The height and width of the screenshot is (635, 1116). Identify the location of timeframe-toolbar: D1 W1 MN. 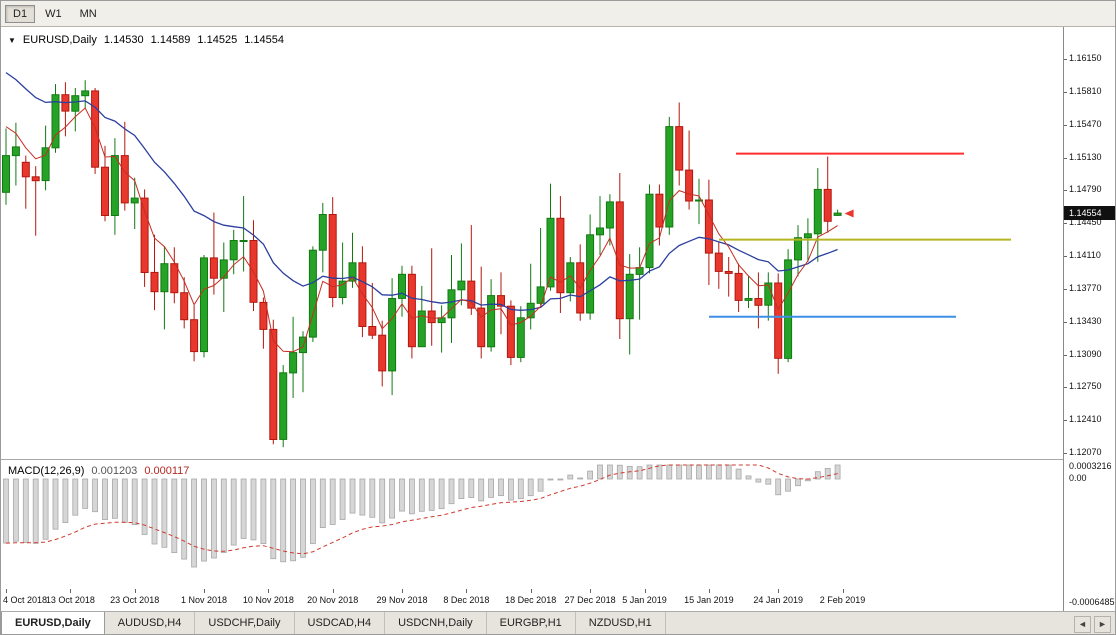
(558, 14).